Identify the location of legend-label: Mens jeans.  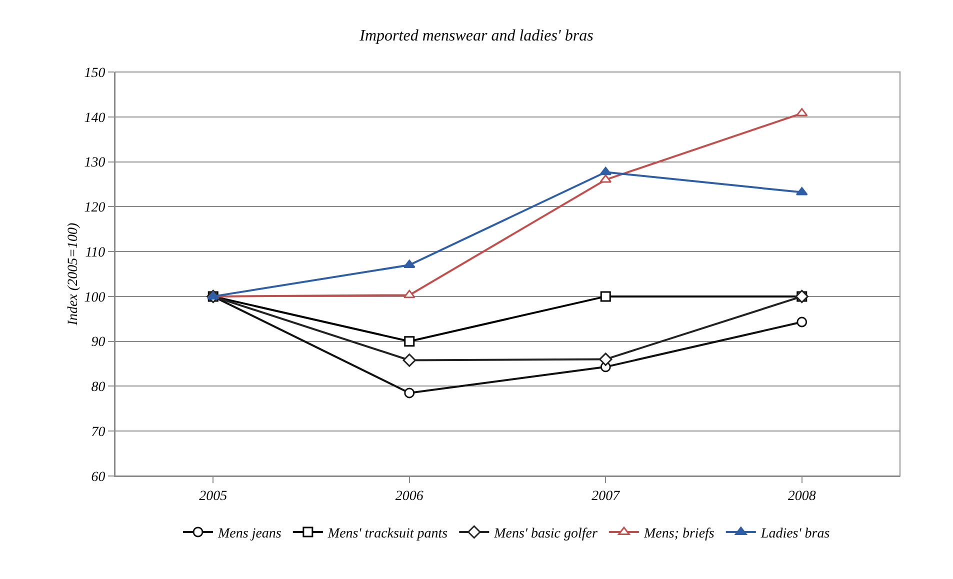
(249, 534).